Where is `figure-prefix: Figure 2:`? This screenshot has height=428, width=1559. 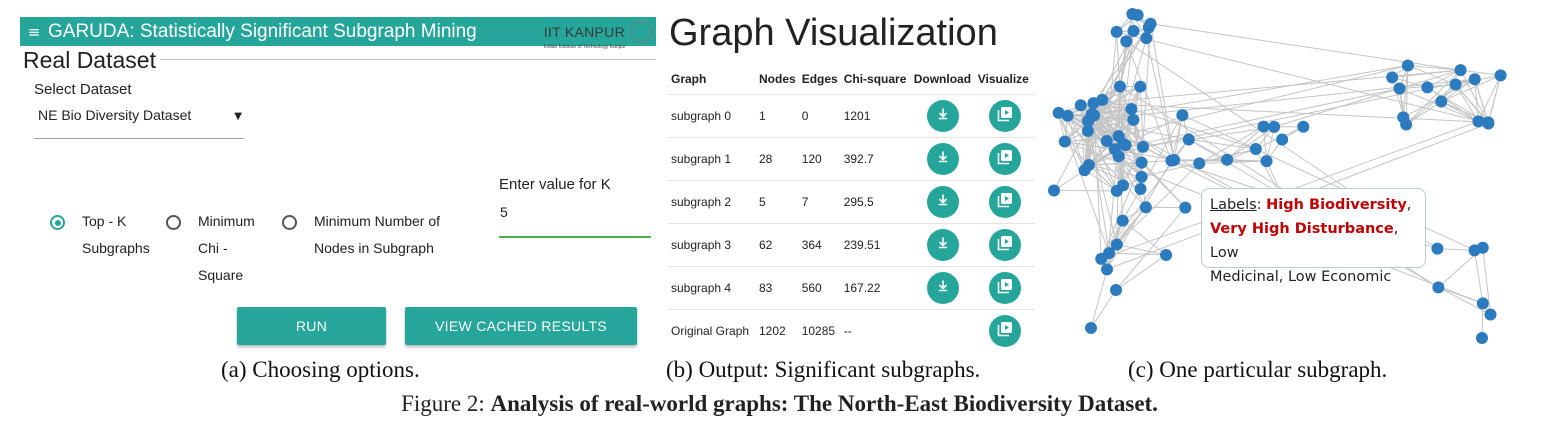
figure-prefix: Figure 2: is located at coordinates (443, 403).